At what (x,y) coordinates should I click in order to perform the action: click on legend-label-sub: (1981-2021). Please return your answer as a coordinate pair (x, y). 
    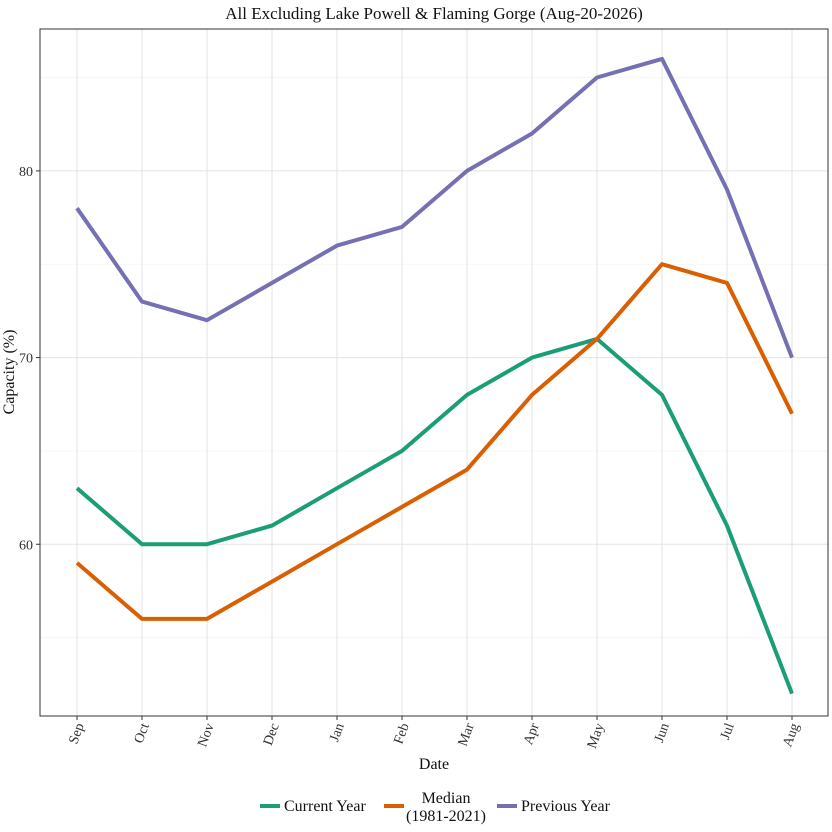
    Looking at the image, I should click on (446, 816).